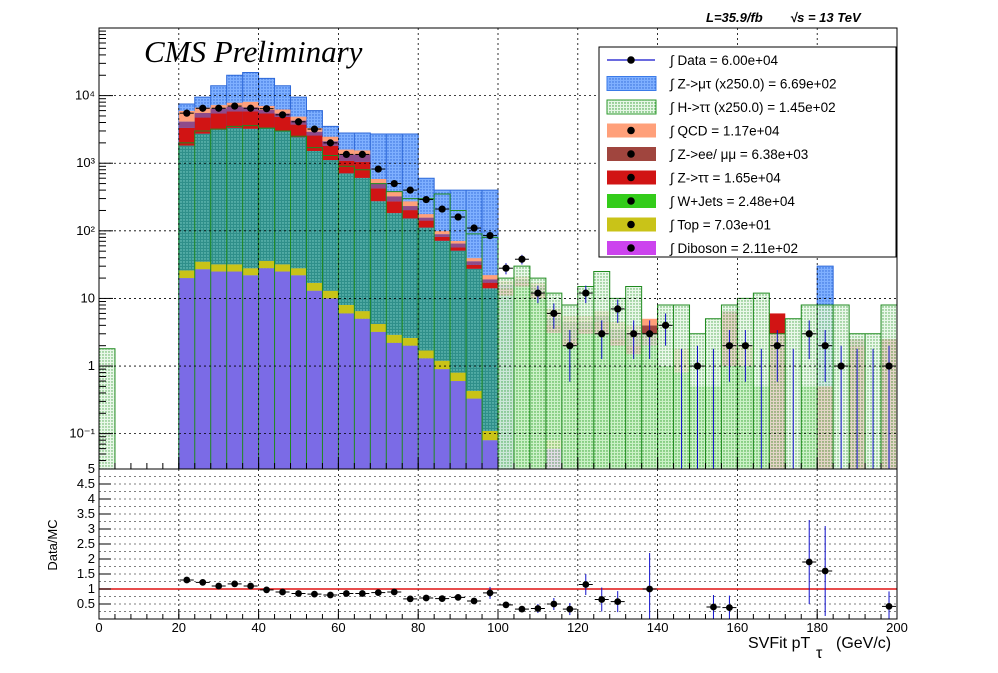 Image resolution: width=998 pixels, height=673 pixels. Describe the element at coordinates (253, 51) in the screenshot. I see `cms-preliminary-label: CMS Preliminary` at that location.